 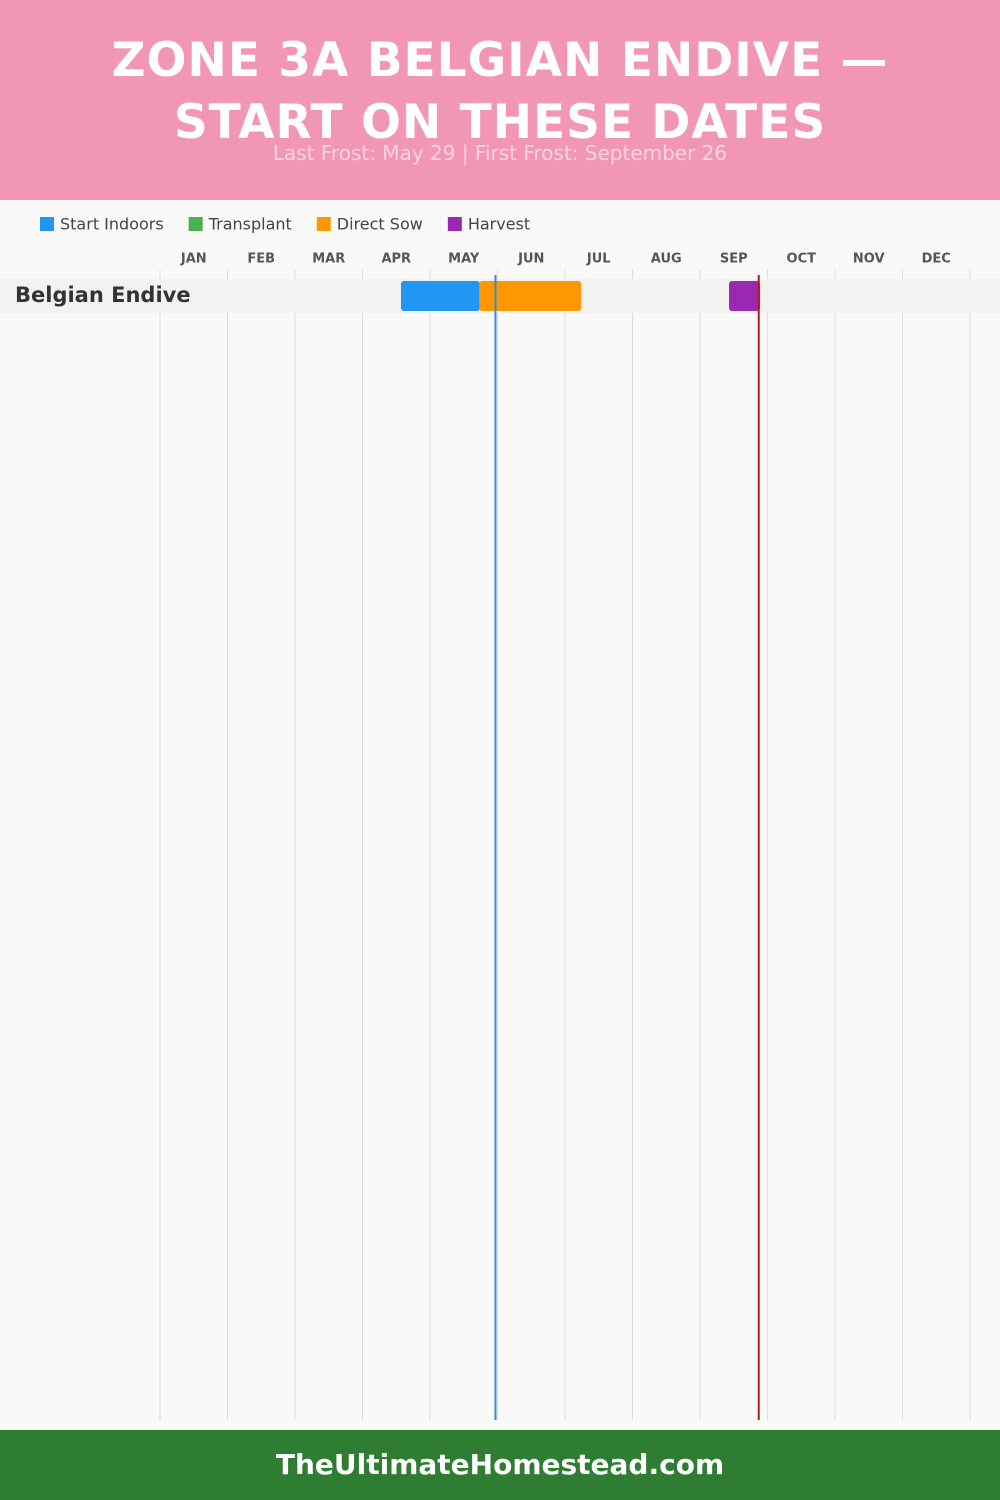 What do you see at coordinates (328, 259) in the screenshot?
I see `x-tick-label: MAR` at bounding box center [328, 259].